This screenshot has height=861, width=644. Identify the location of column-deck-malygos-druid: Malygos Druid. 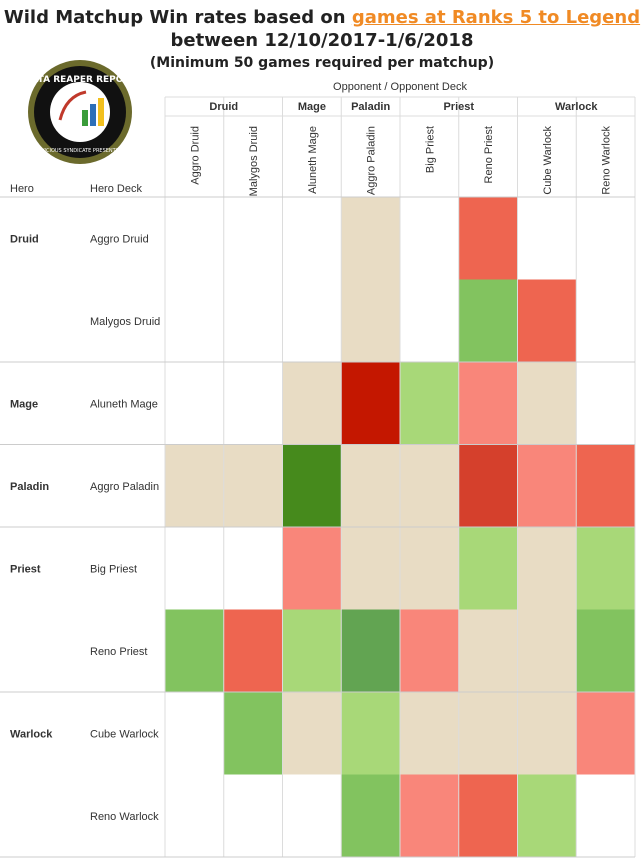
(254, 161).